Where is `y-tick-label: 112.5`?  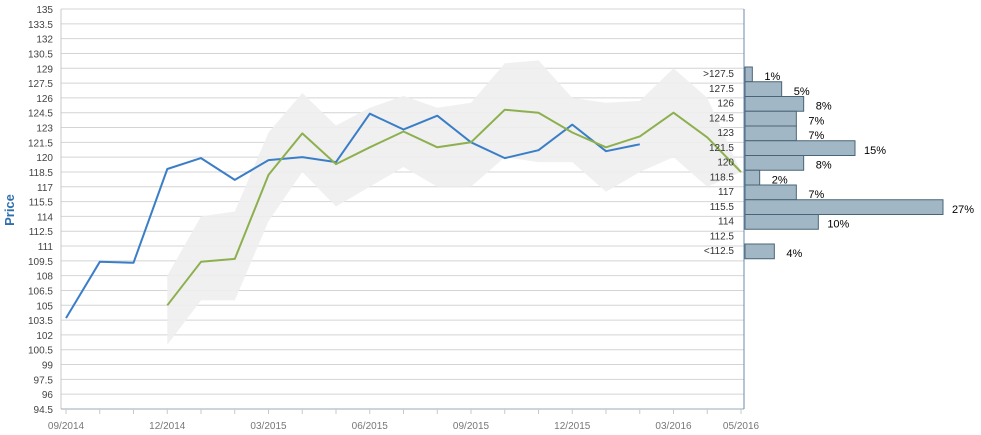 y-tick-label: 112.5 is located at coordinates (41, 232).